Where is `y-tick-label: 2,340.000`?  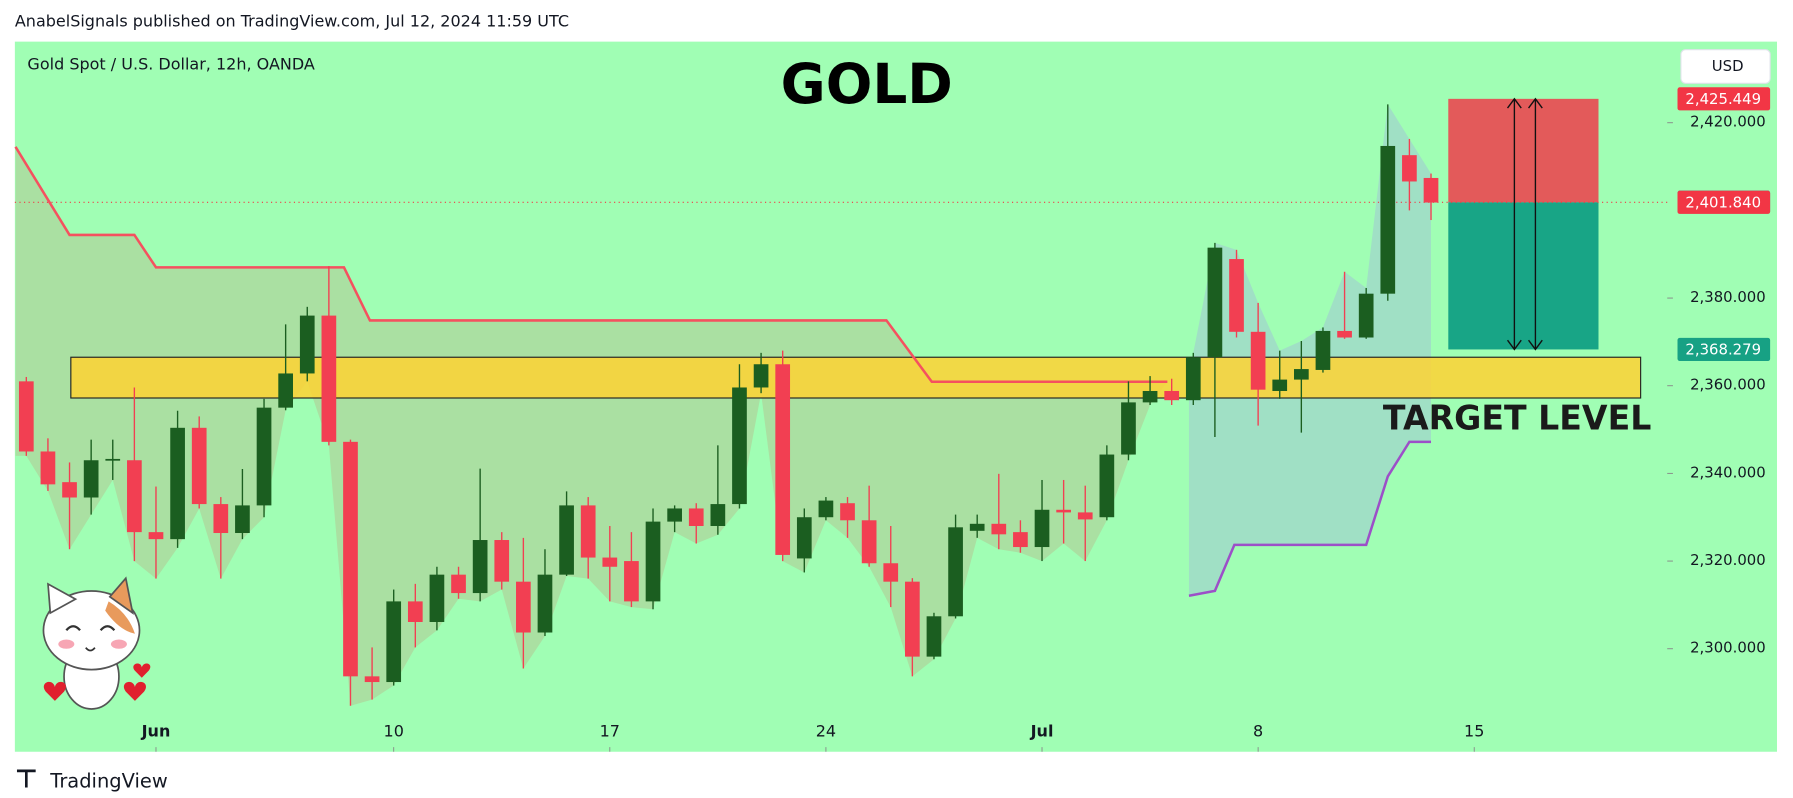
y-tick-label: 2,340.000 is located at coordinates (1728, 472).